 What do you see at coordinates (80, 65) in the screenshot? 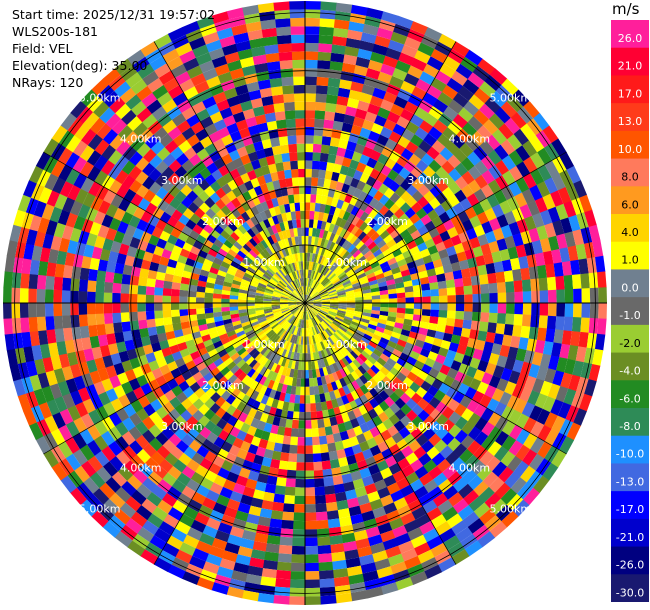
I see `elevation: Elevation(deg): 35.00` at bounding box center [80, 65].